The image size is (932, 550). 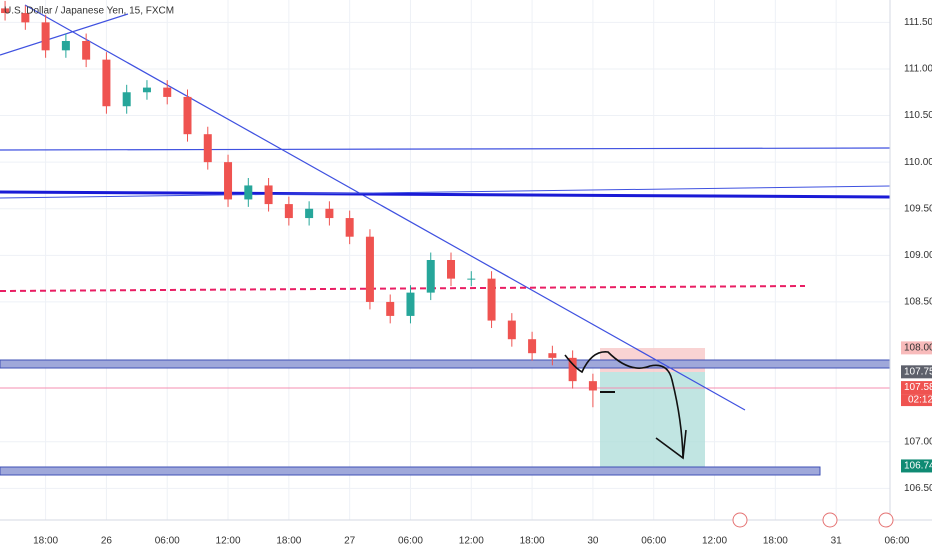 I want to click on y-tick-label: 106.500, so click(x=918, y=488).